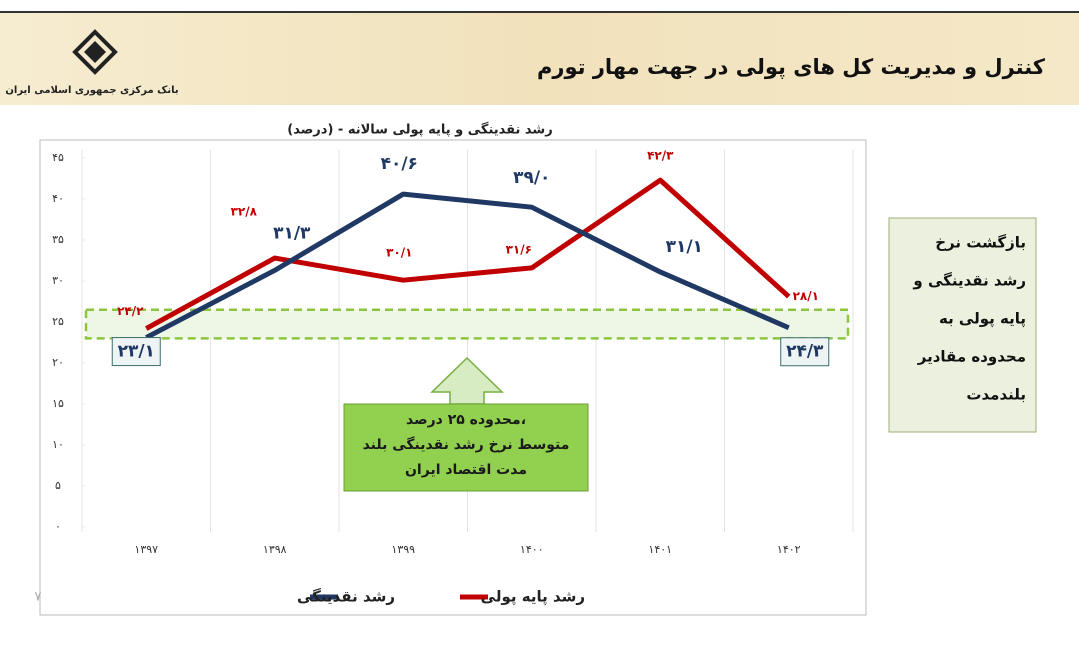 The image size is (1079, 672). I want to click on x-tick-label: ۱۴۰۲, so click(789, 549).